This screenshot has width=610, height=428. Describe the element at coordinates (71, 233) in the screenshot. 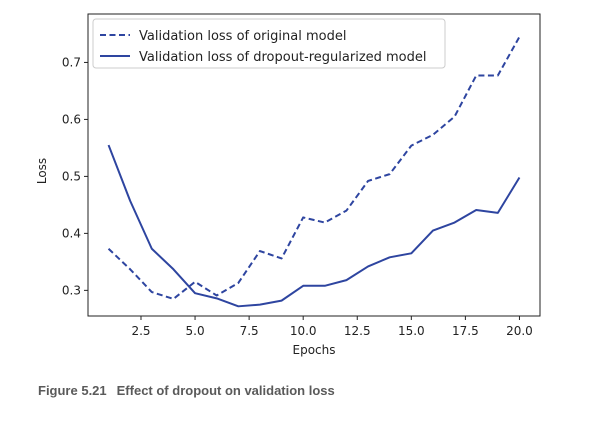

I see `y-tick-label: 0.4` at that location.